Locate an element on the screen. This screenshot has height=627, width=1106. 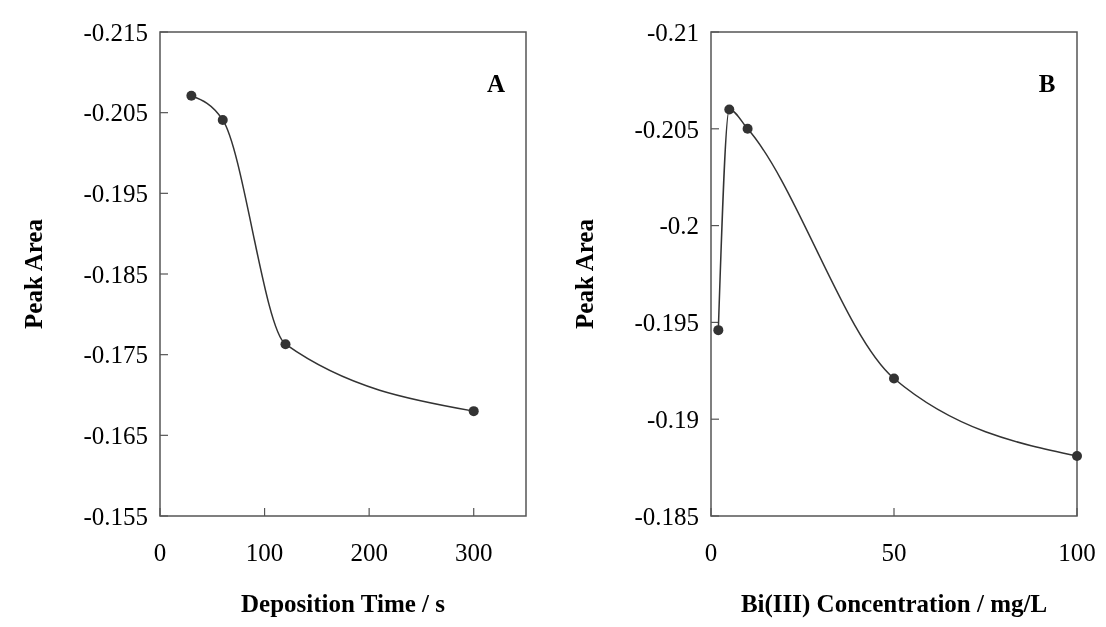
annotation: B is located at coordinates (1047, 83).